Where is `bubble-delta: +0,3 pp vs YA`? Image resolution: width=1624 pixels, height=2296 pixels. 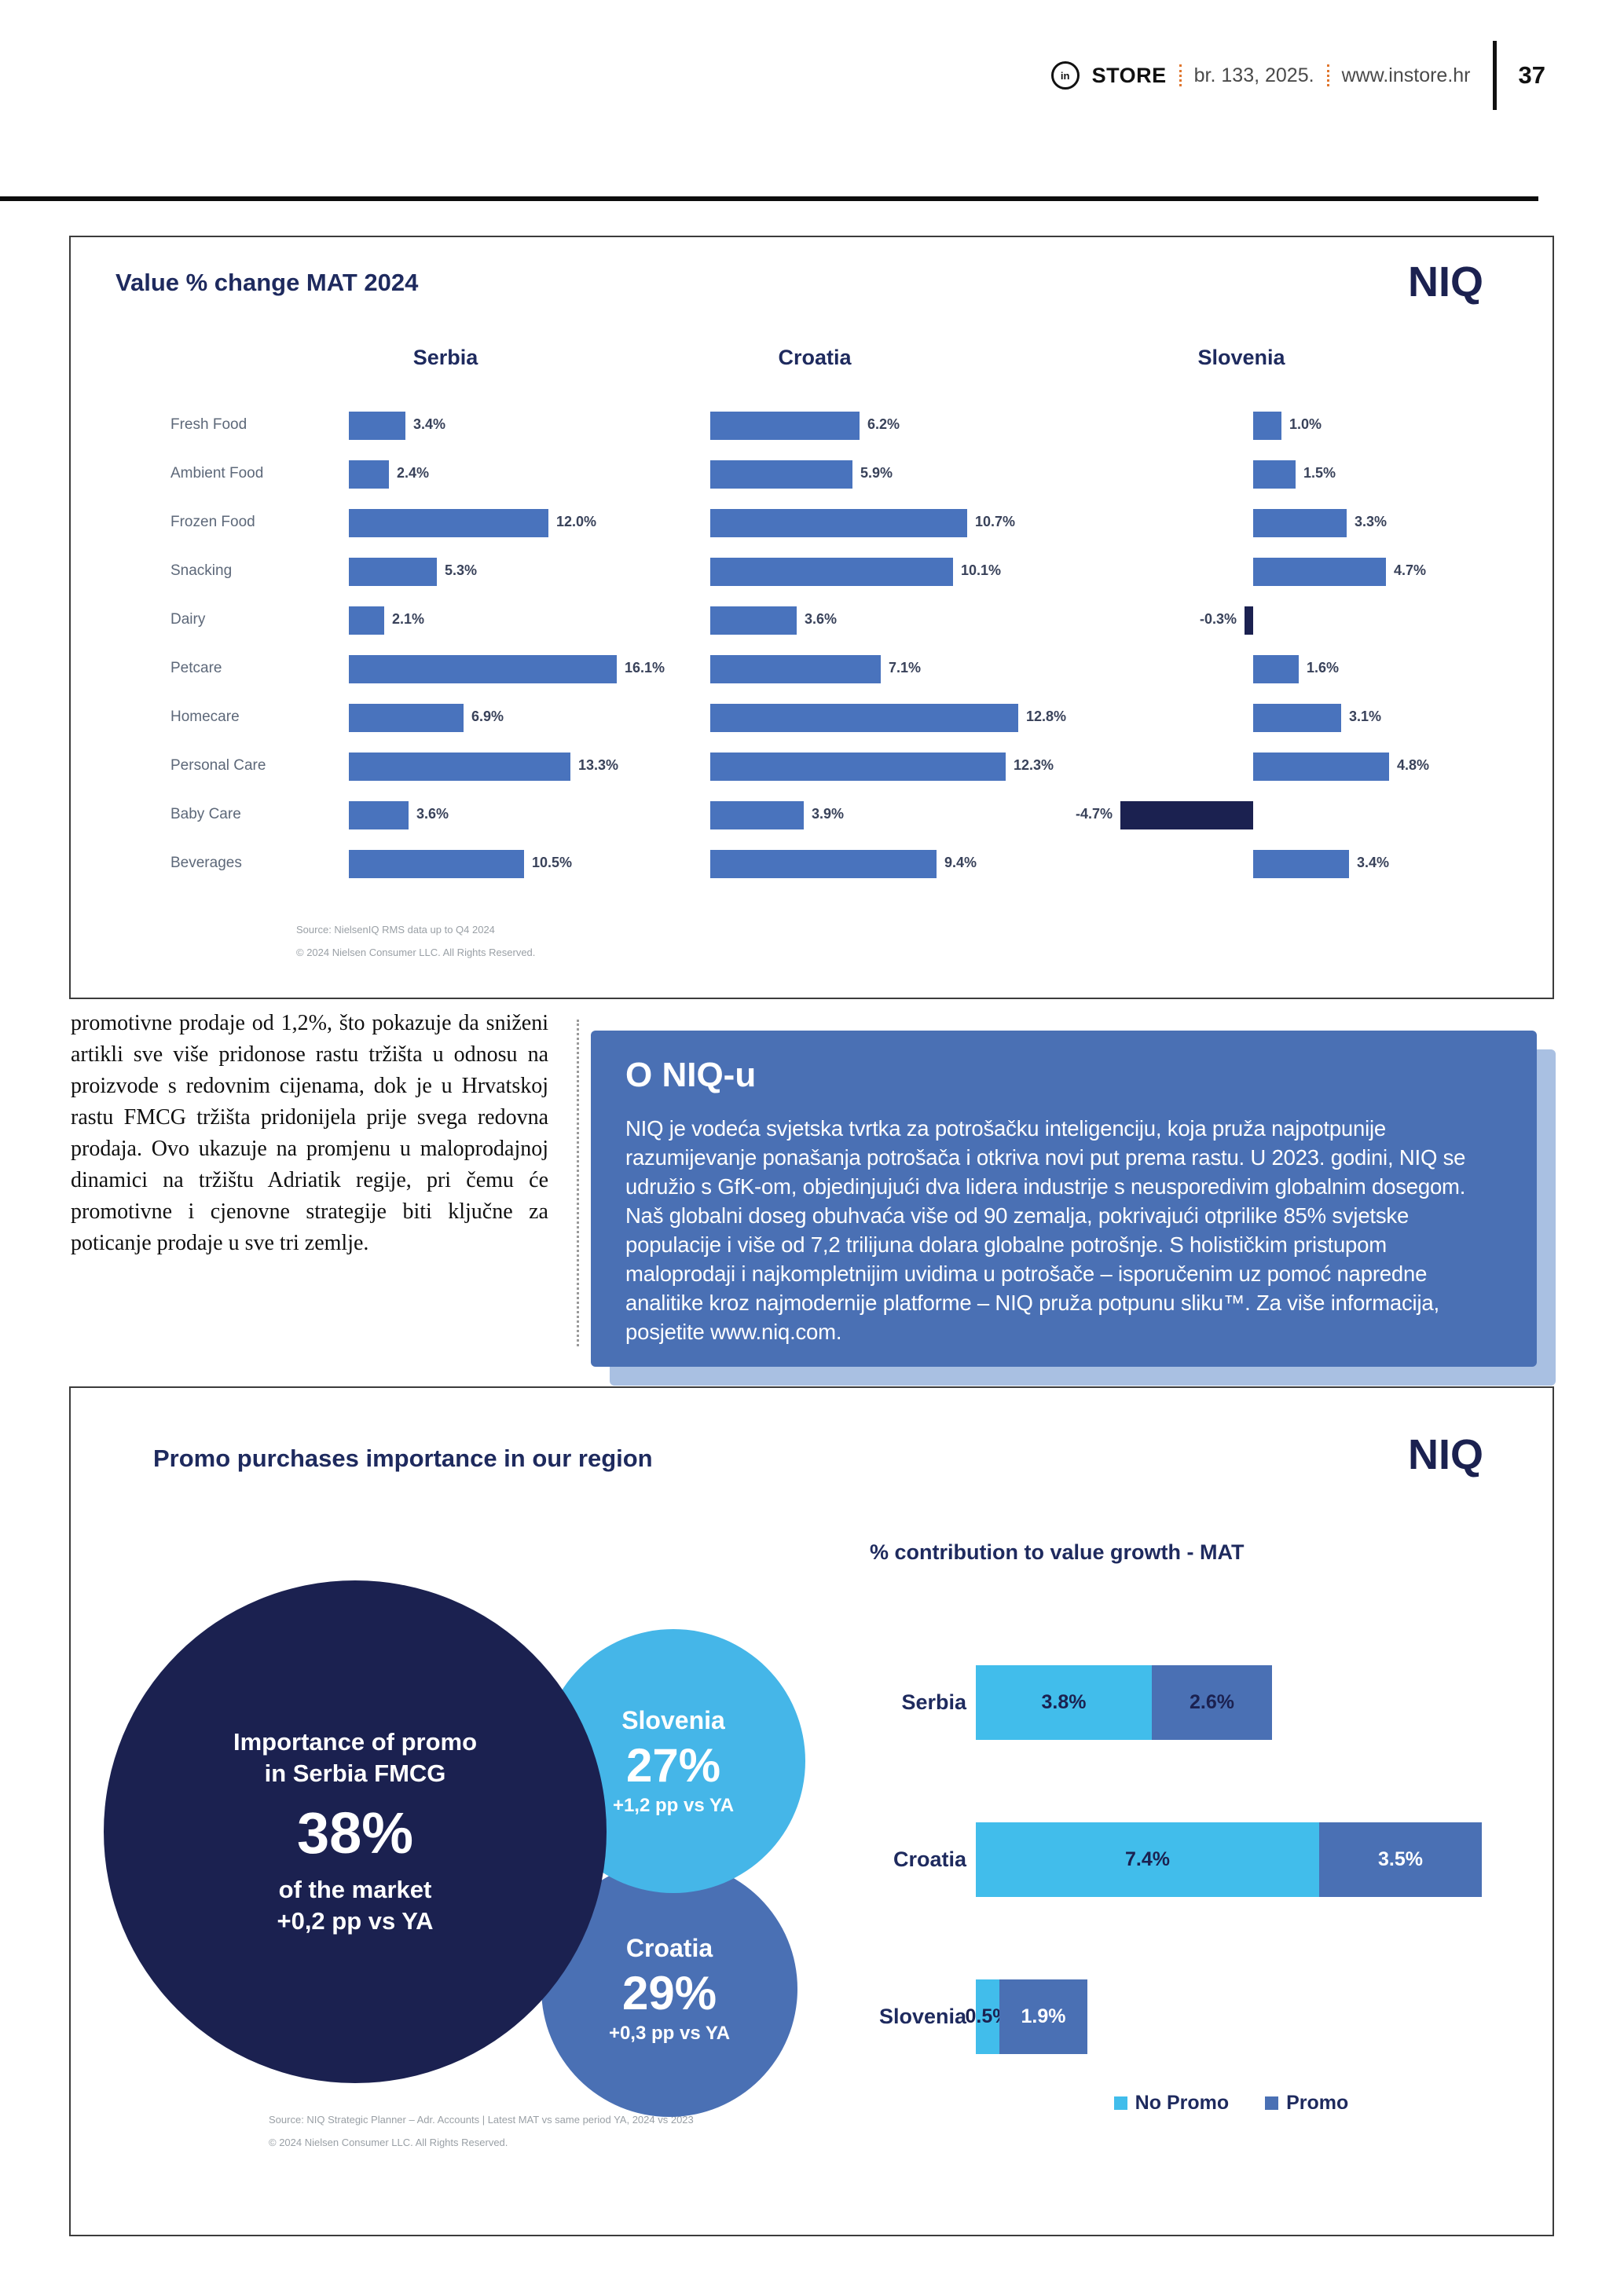 bubble-delta: +0,3 pp vs YA is located at coordinates (670, 2033).